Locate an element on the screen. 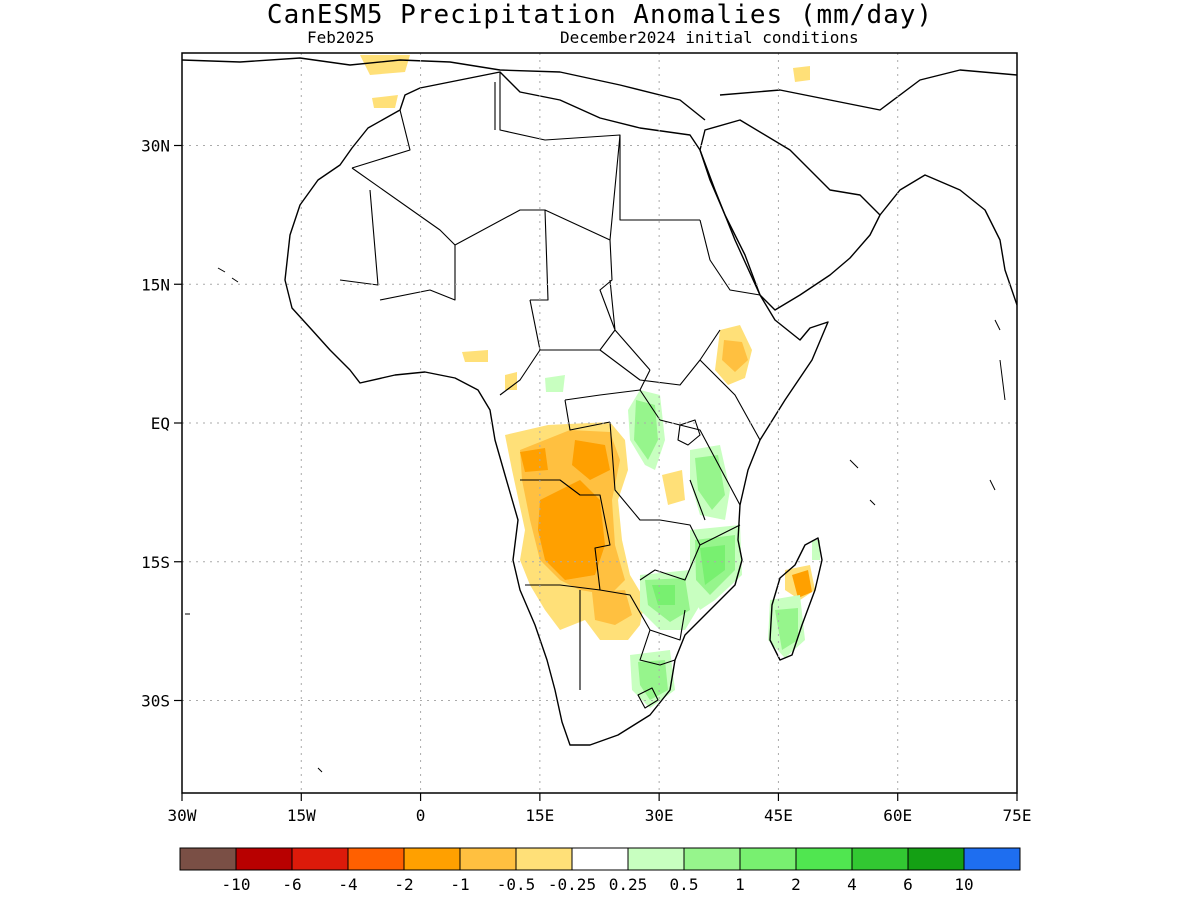 The height and width of the screenshot is (900, 1200). map-title: CanESM5 Precipitation Anomalies (mm/day) is located at coordinates (600, 15).